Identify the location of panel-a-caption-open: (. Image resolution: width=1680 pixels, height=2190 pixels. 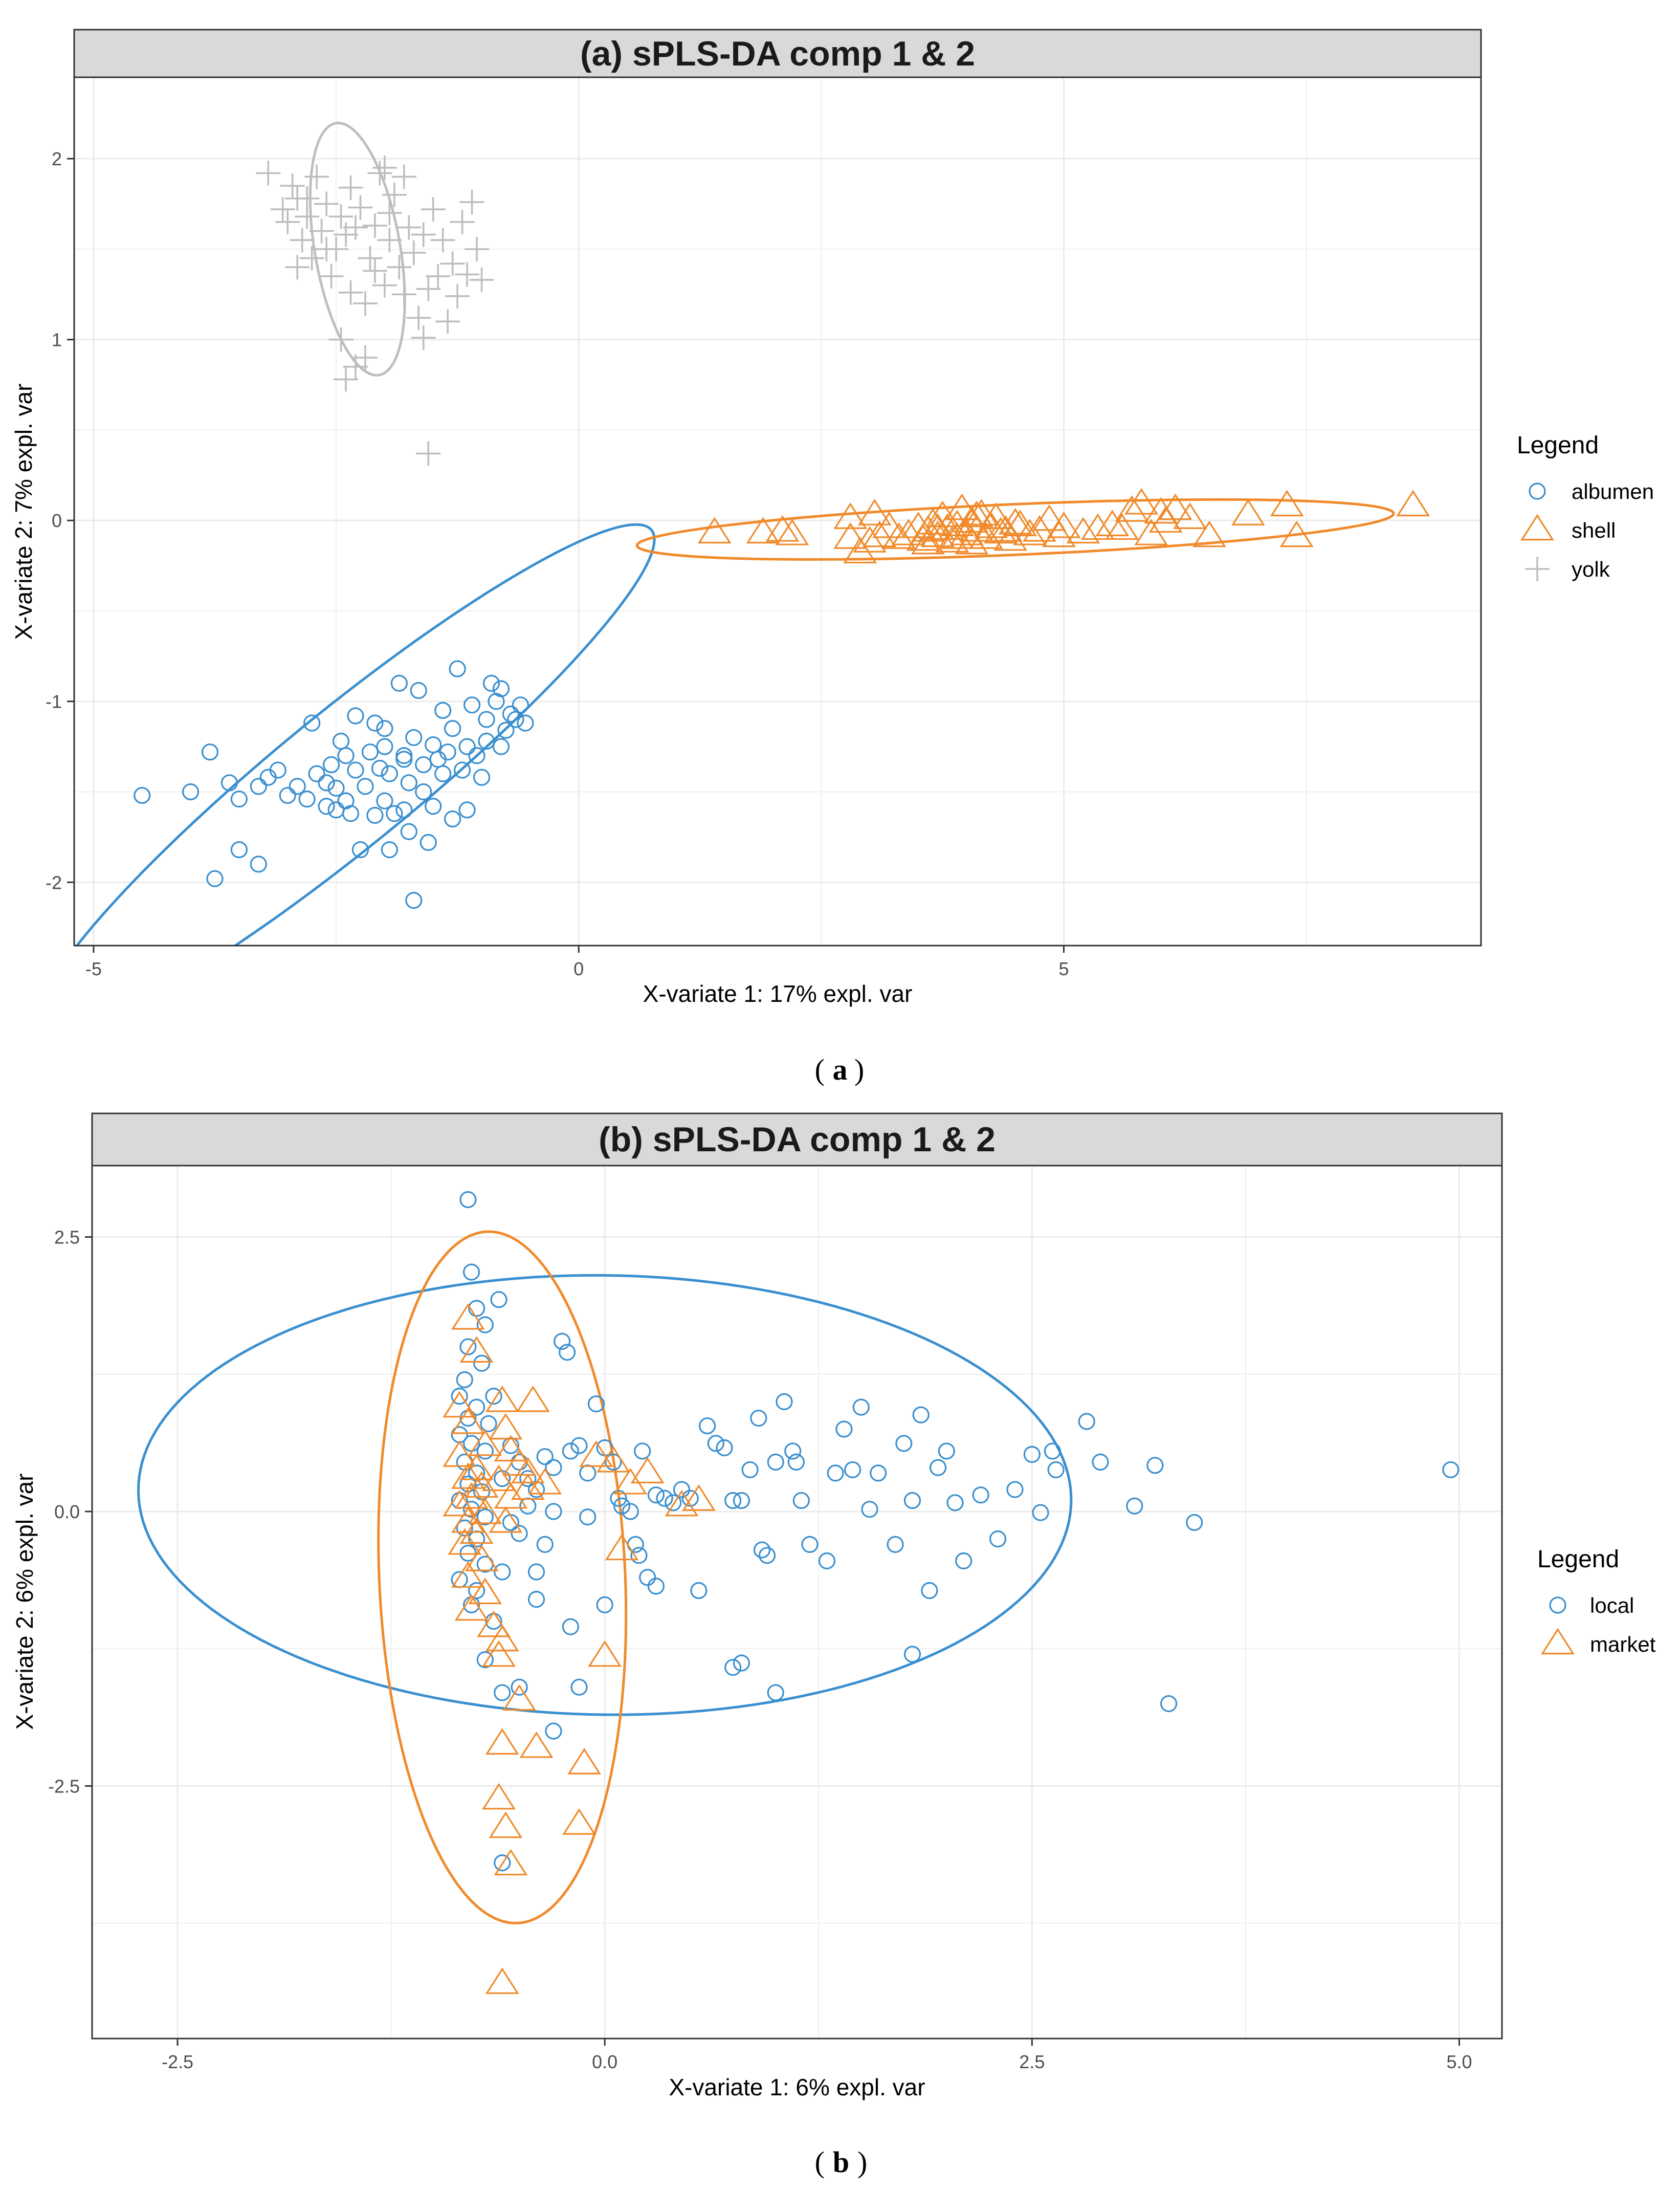
(820, 1069).